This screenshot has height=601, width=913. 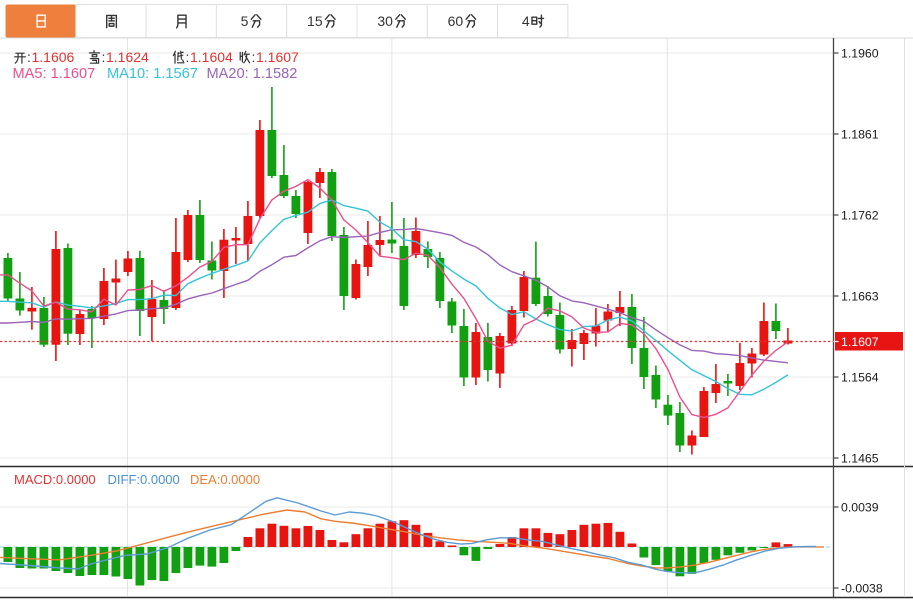 What do you see at coordinates (456, 21) in the screenshot?
I see `svg-text: 60` at bounding box center [456, 21].